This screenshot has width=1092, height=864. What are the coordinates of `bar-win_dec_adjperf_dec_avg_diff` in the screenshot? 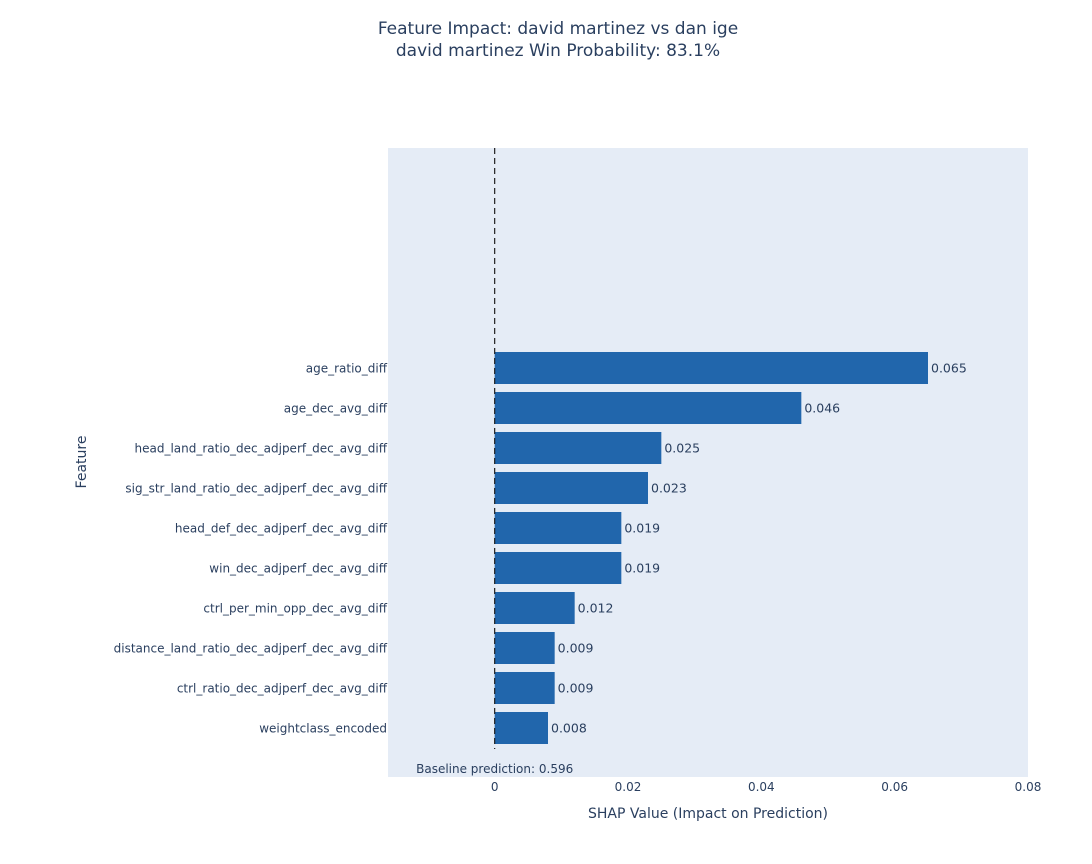 It's located at (558, 568).